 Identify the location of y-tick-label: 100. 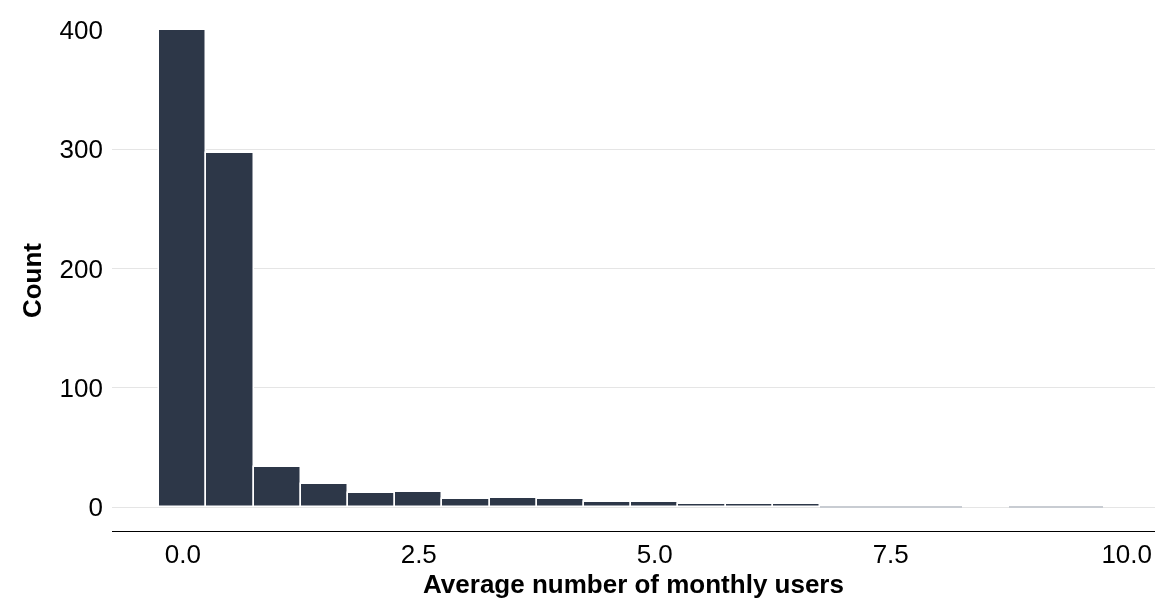
(81, 387).